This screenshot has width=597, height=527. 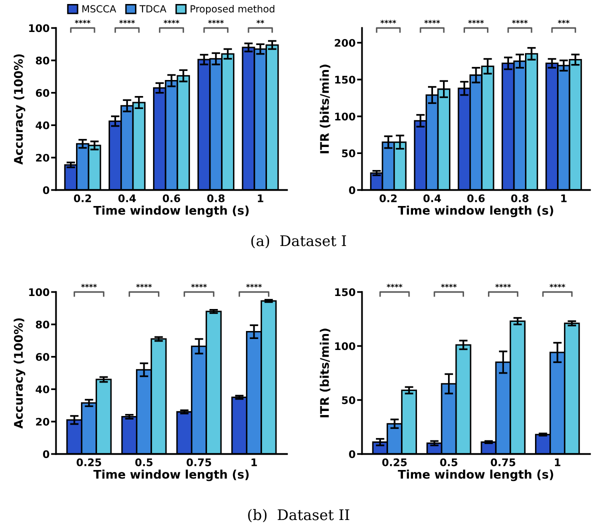 I want to click on legend-label: TDCA, so click(x=153, y=9).